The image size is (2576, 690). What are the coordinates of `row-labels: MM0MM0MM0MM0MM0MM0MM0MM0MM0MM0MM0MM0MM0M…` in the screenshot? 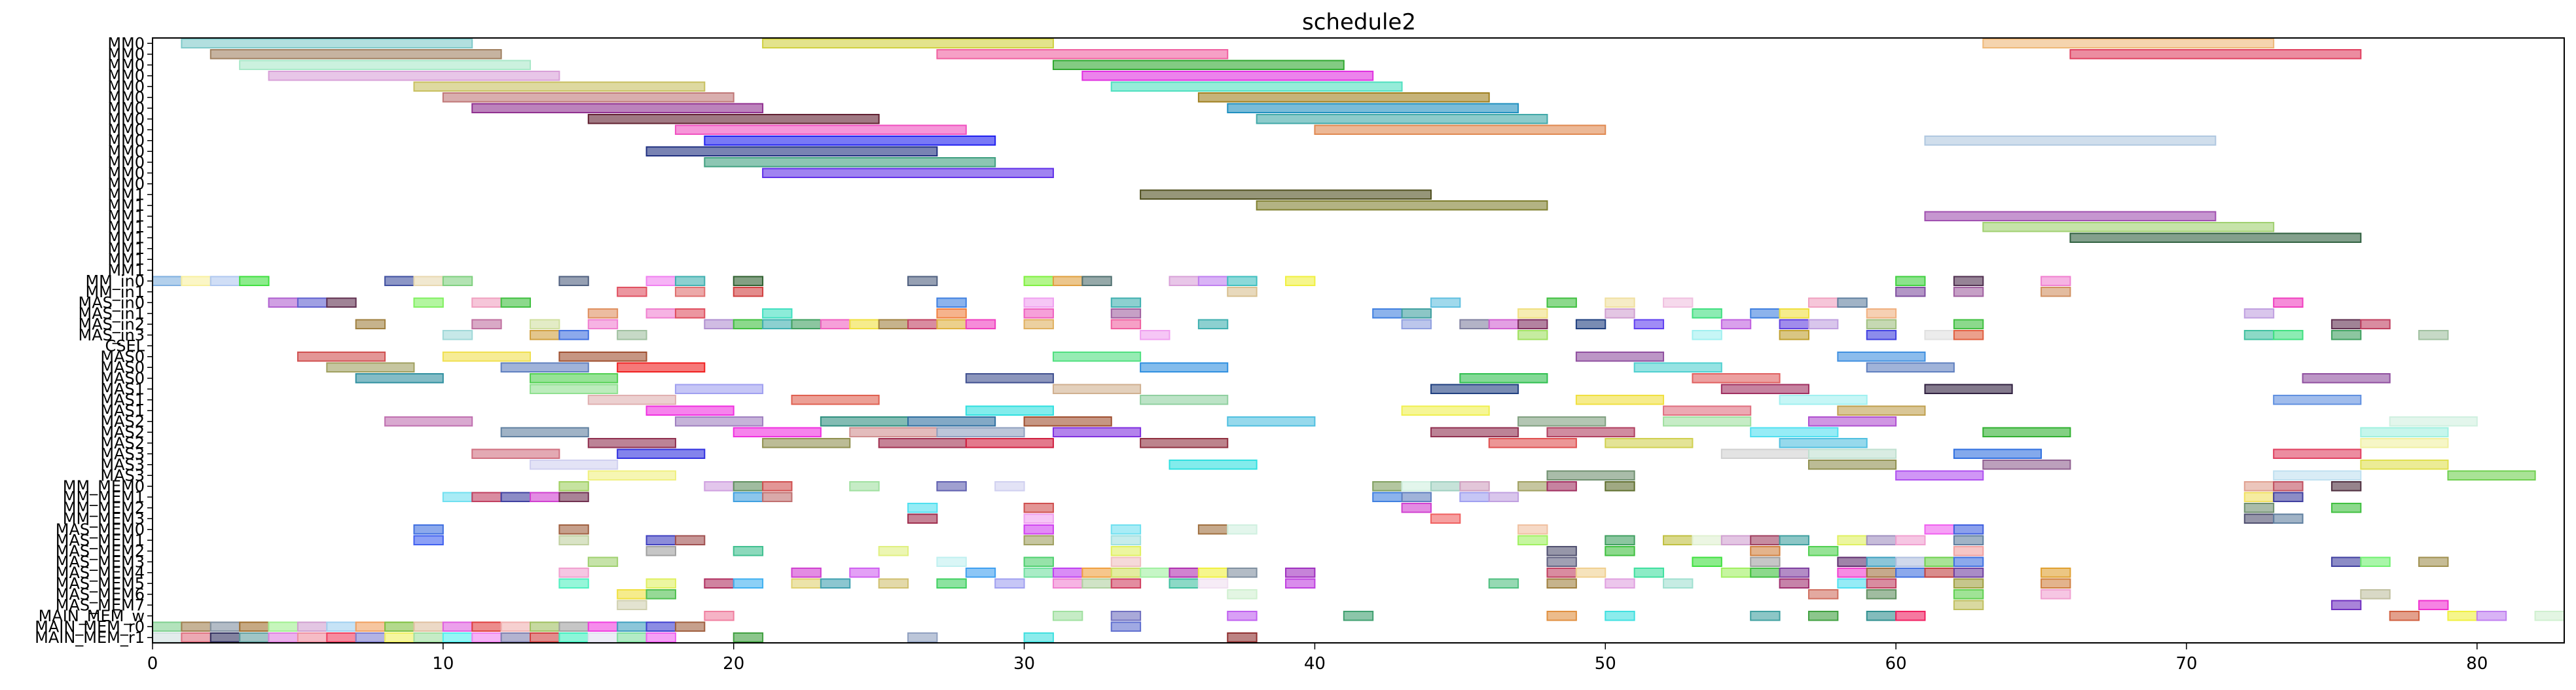 It's located at (94, 340).